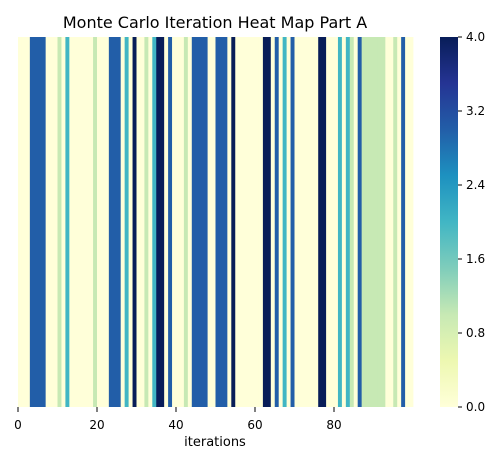  I want to click on colorbar-tick-label: 0.8, so click(475, 333).